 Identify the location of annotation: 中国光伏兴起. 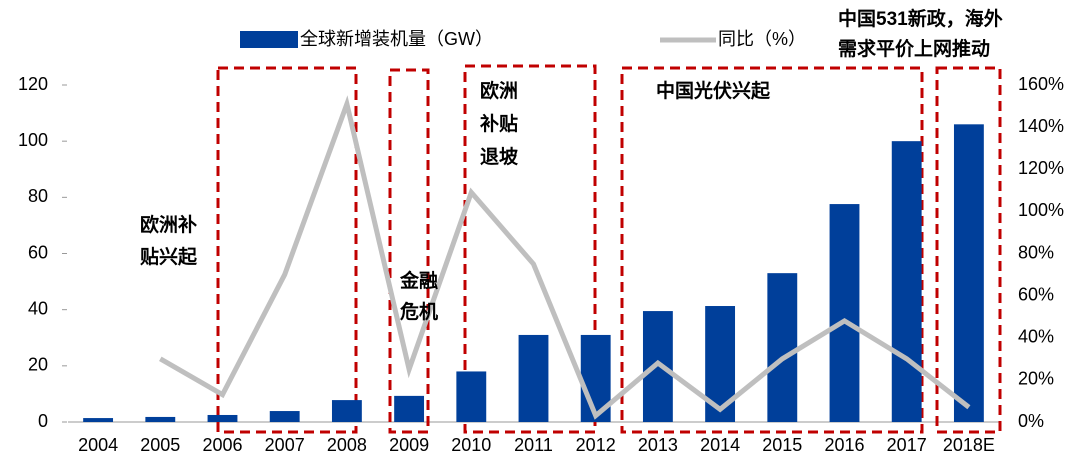
(713, 90).